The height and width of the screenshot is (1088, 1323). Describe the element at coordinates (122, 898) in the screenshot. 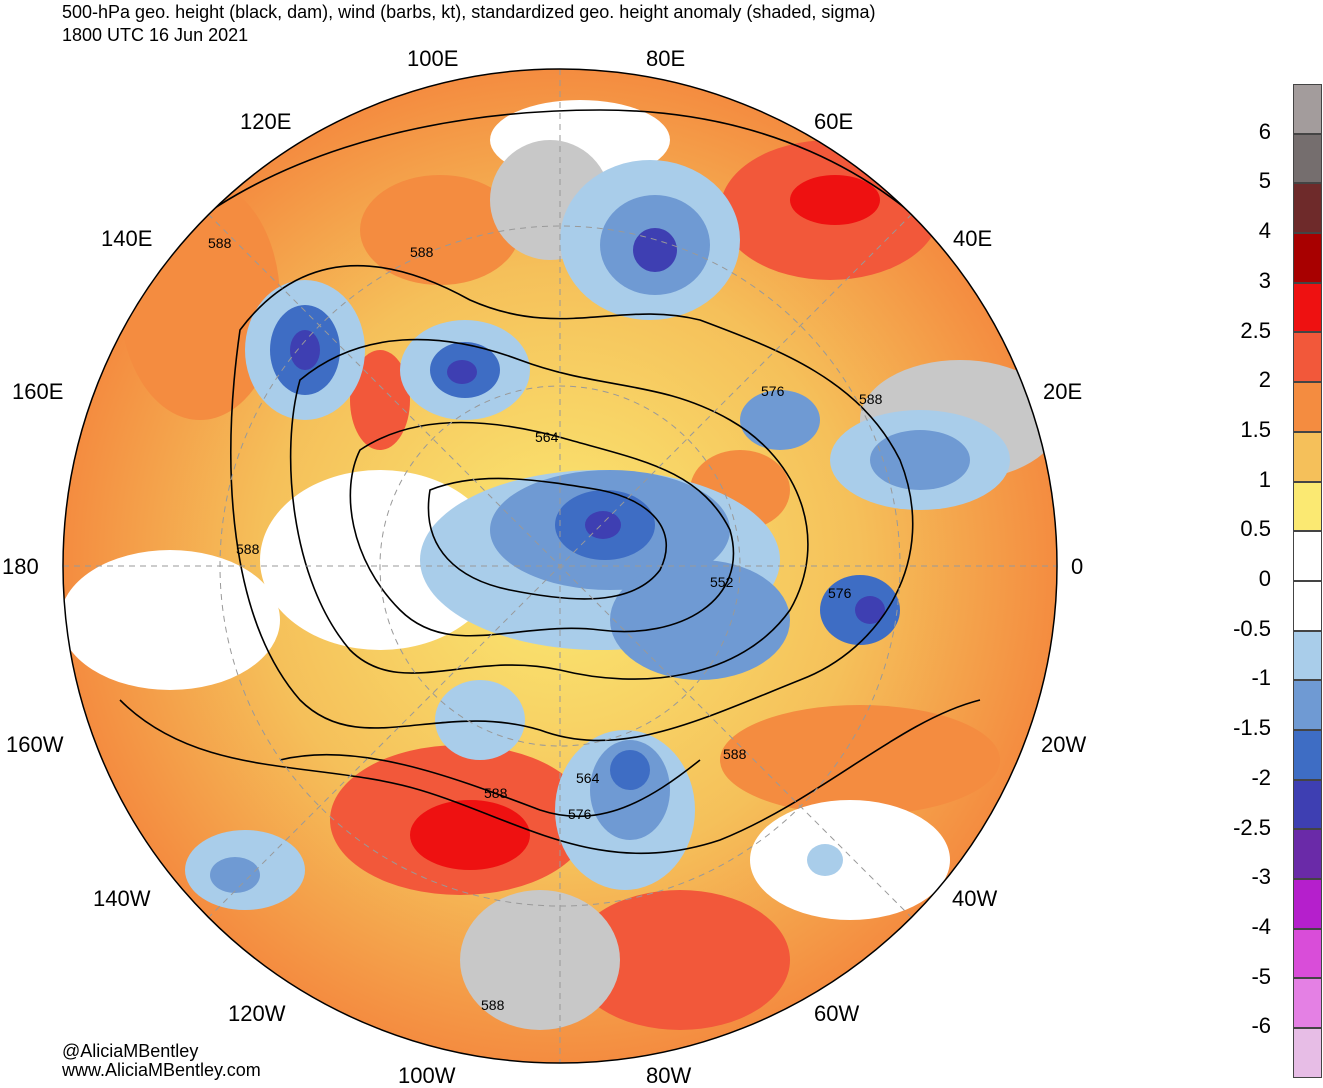

I see `longitude-label: 140W` at that location.